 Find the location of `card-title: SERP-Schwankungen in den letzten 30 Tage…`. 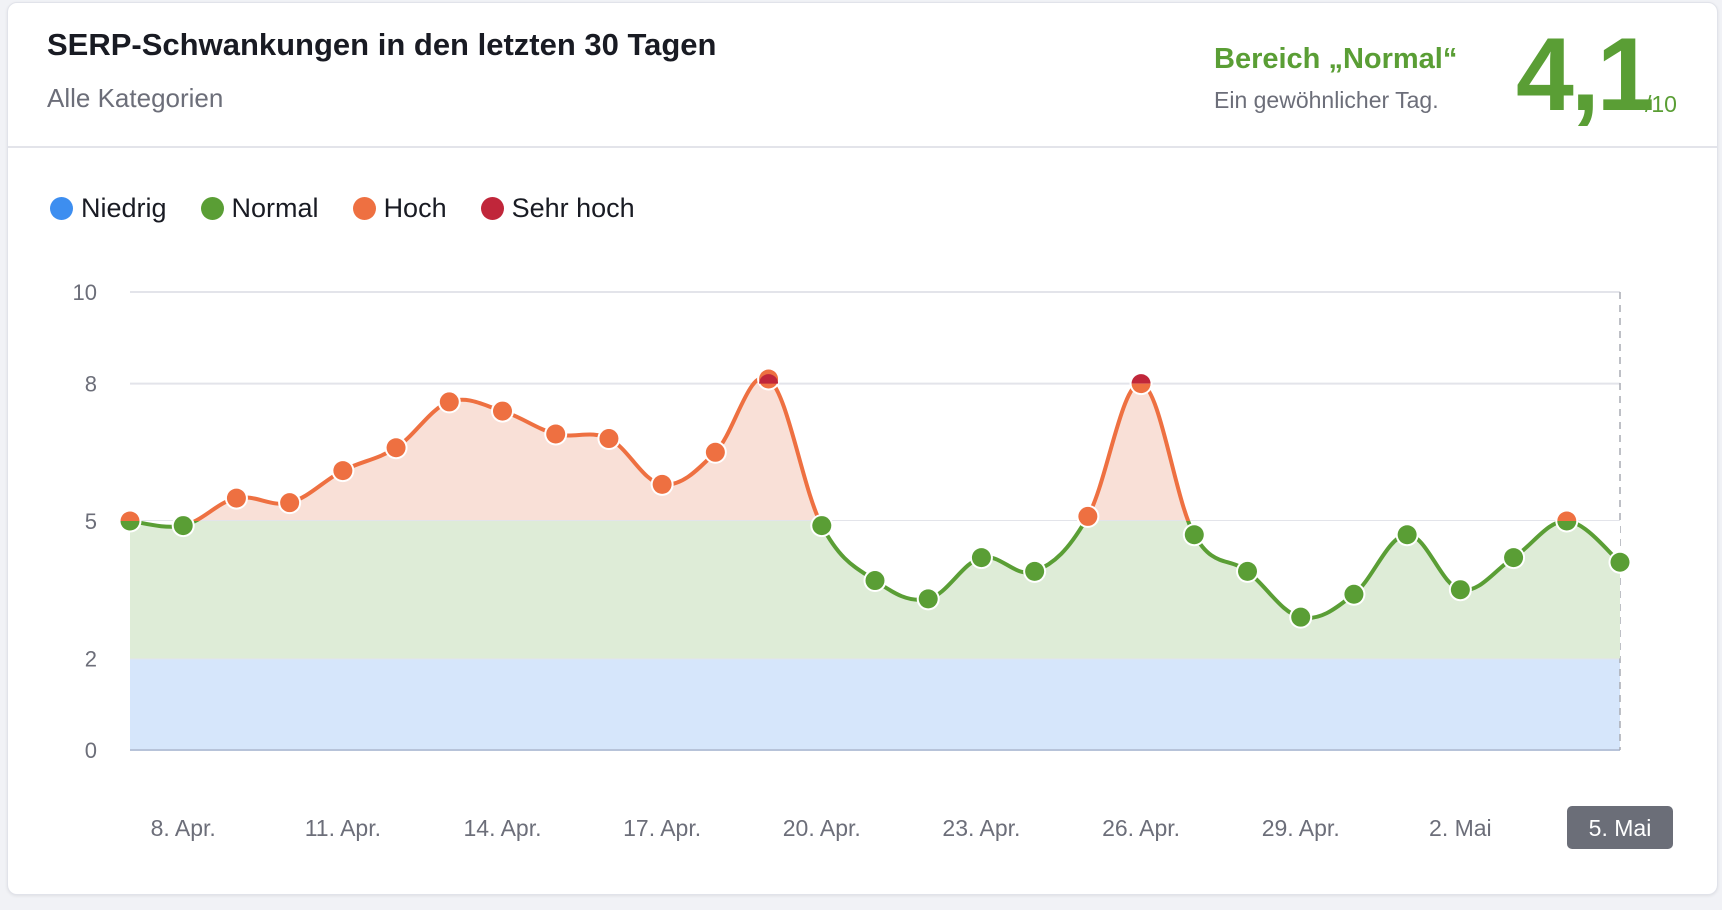

card-title: SERP-Schwankungen in den letzten 30 Tage… is located at coordinates (382, 44).